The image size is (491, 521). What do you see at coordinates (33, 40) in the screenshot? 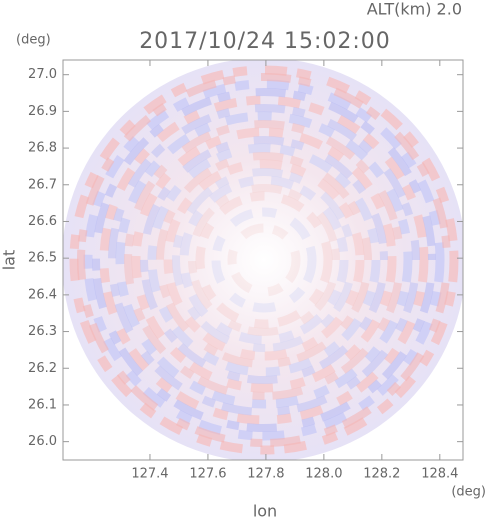
I see `y-unit: (deg)` at bounding box center [33, 40].